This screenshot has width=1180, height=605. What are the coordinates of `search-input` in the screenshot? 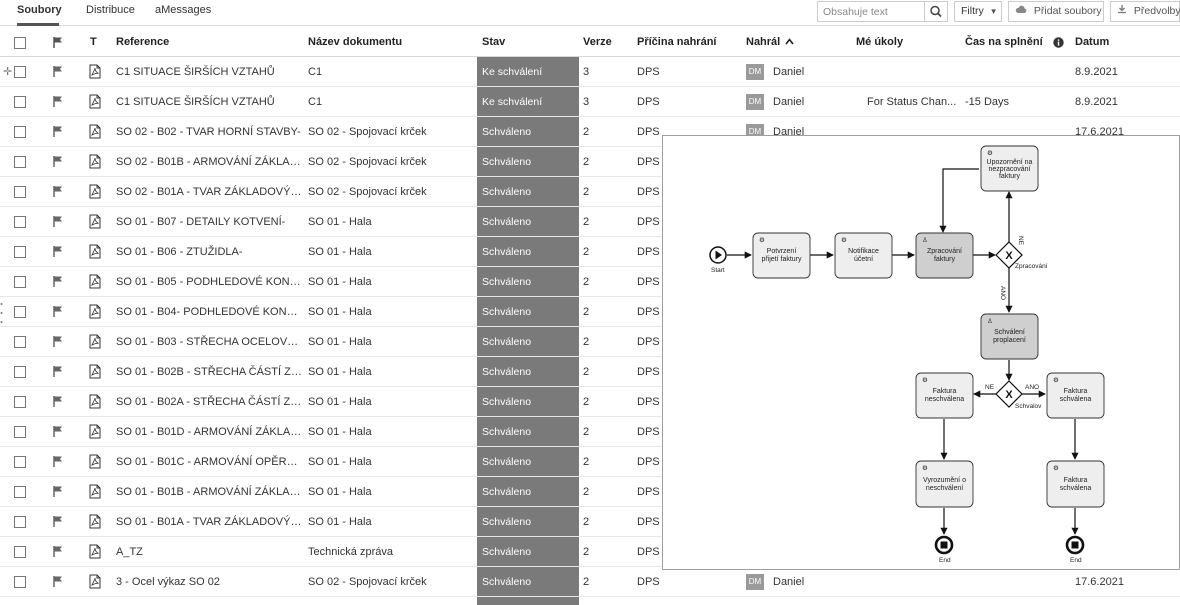 It's located at (870, 11).